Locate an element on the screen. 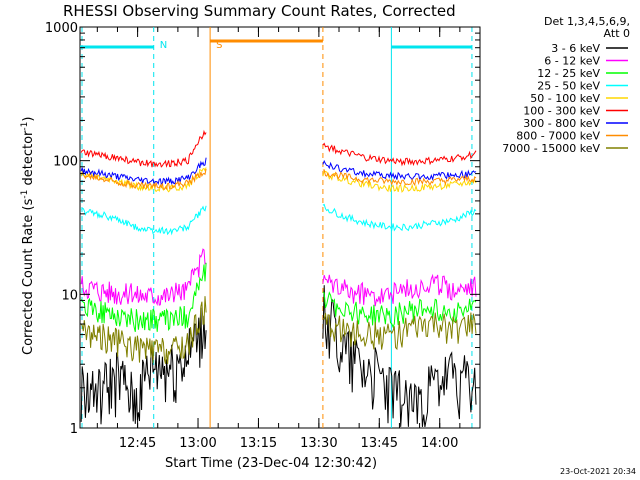 Image resolution: width=640 pixels, height=480 pixels. x-tick-label-0: 12:45 is located at coordinates (137, 443).